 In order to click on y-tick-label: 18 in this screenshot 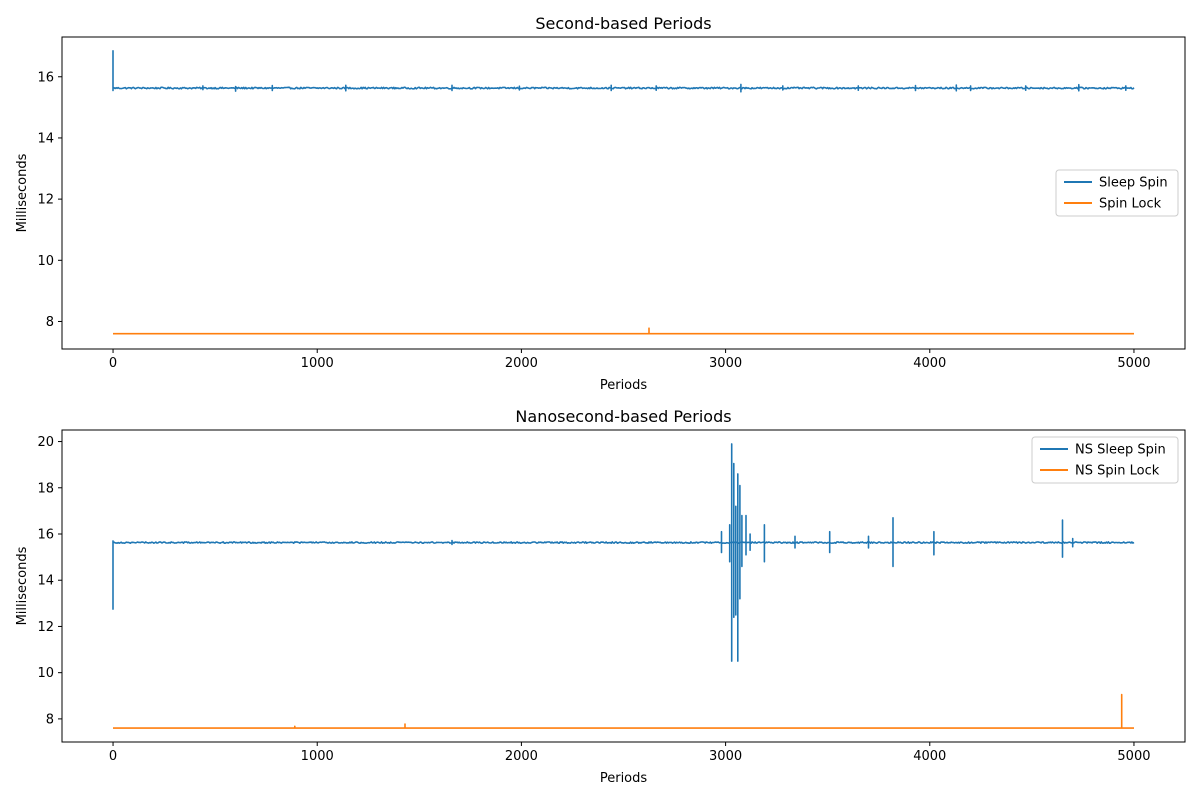, I will do `click(45, 488)`.